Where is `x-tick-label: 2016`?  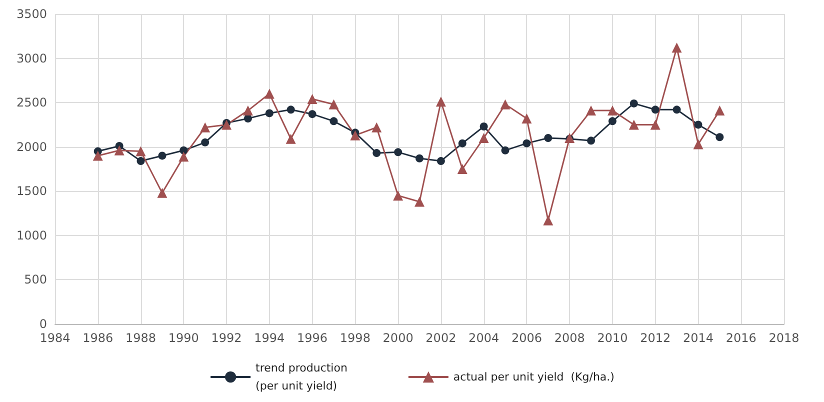
x-tick-label: 2016 is located at coordinates (741, 338).